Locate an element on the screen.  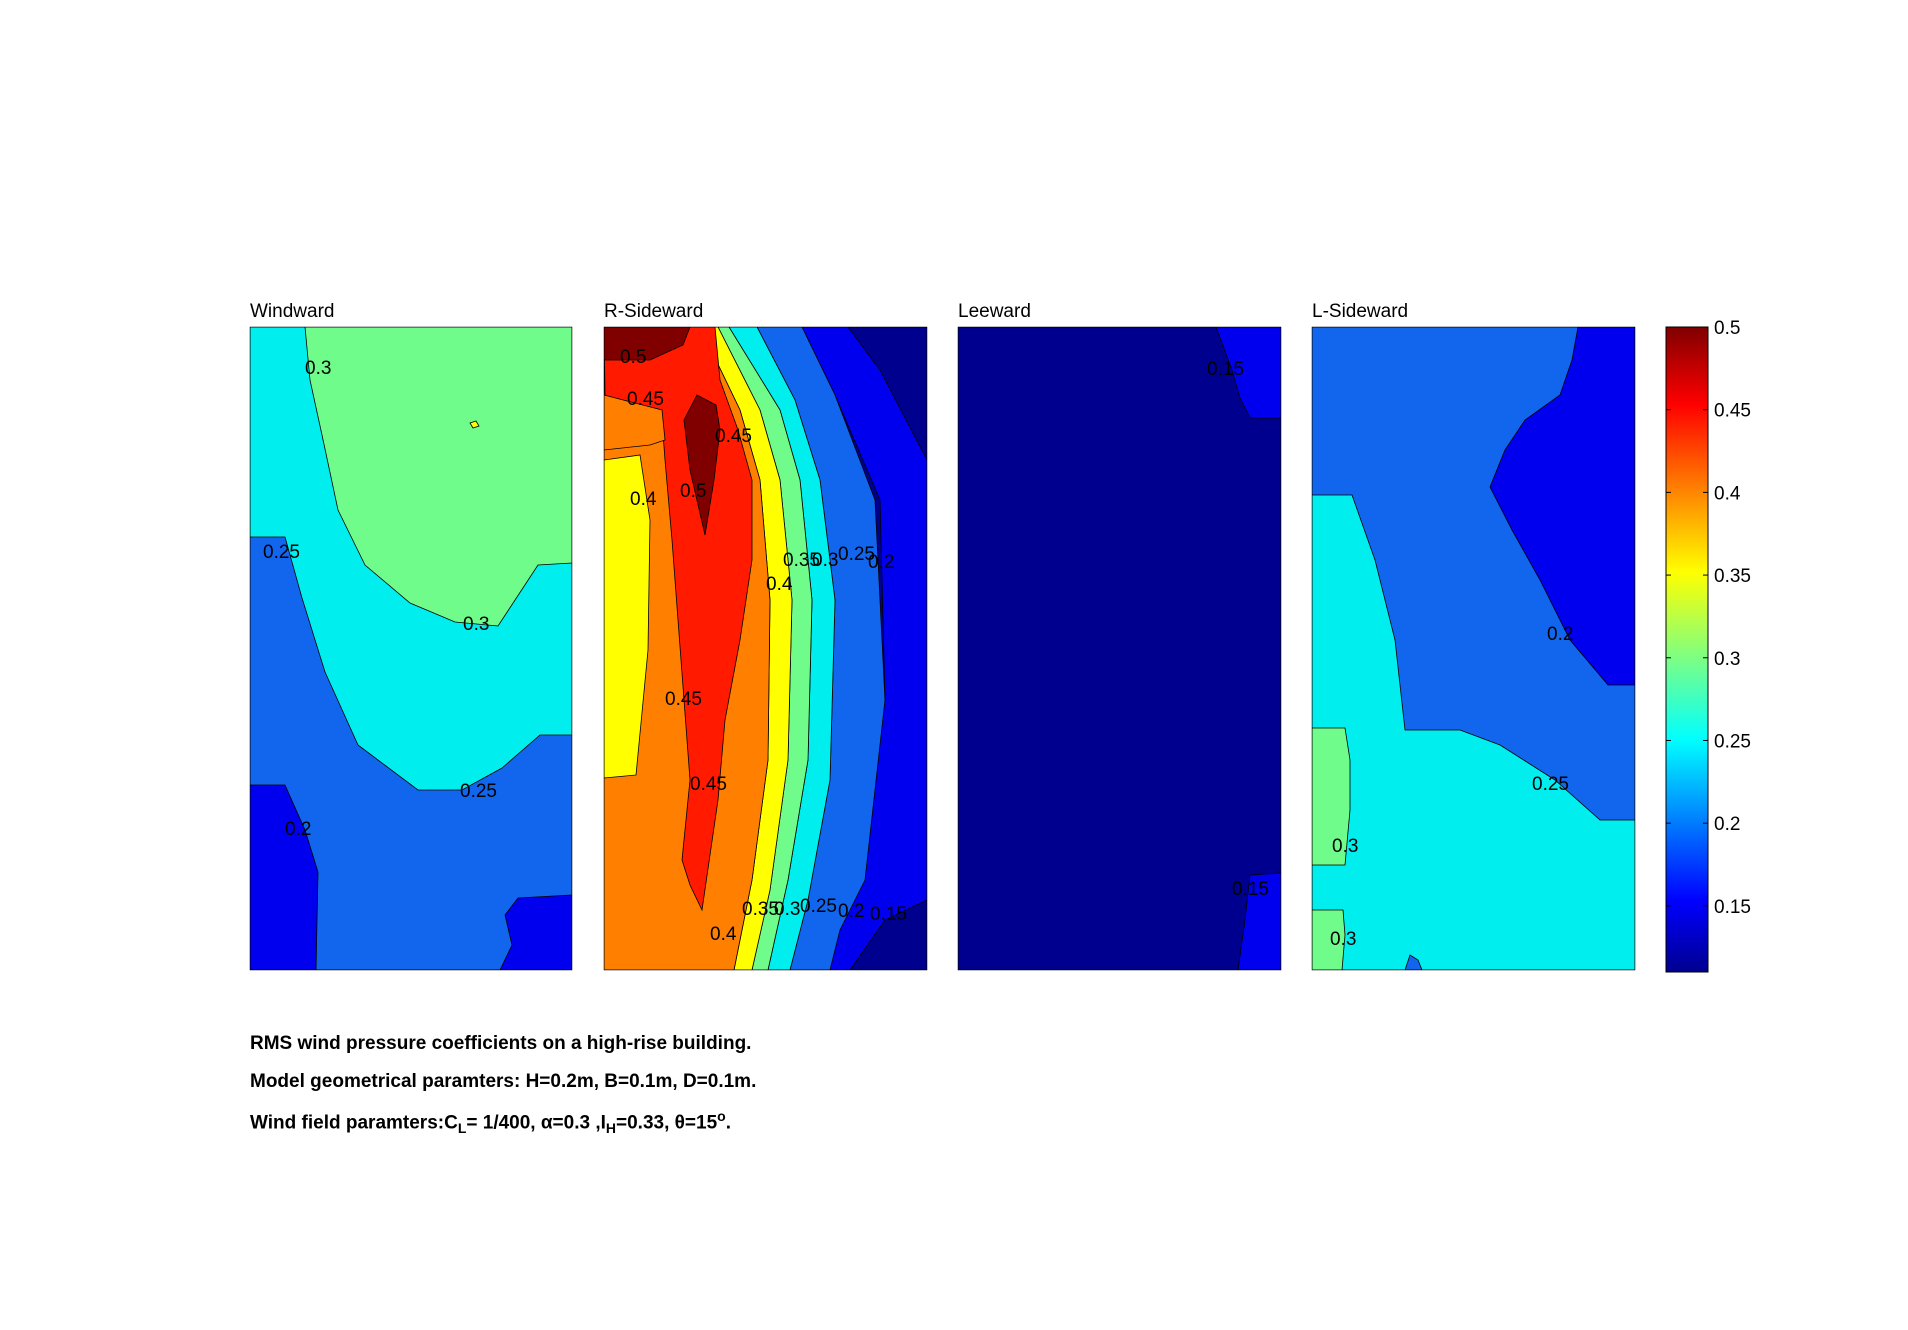
panel-leeward: Leeward 0.15 0.15 is located at coordinates (1119, 636).